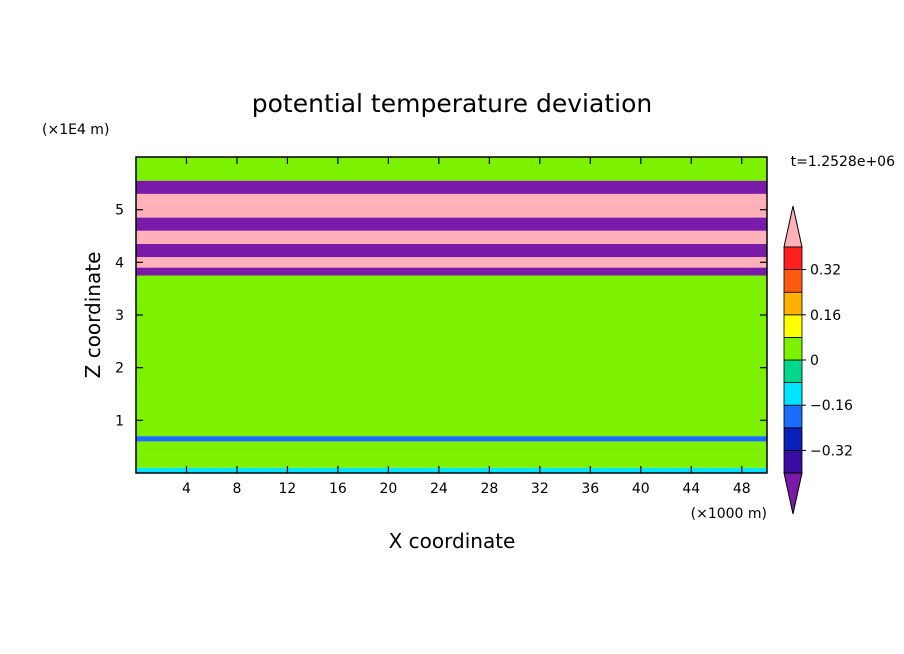 This screenshot has width=904, height=654. I want to click on time-label: t=1.2528e+06, so click(843, 162).